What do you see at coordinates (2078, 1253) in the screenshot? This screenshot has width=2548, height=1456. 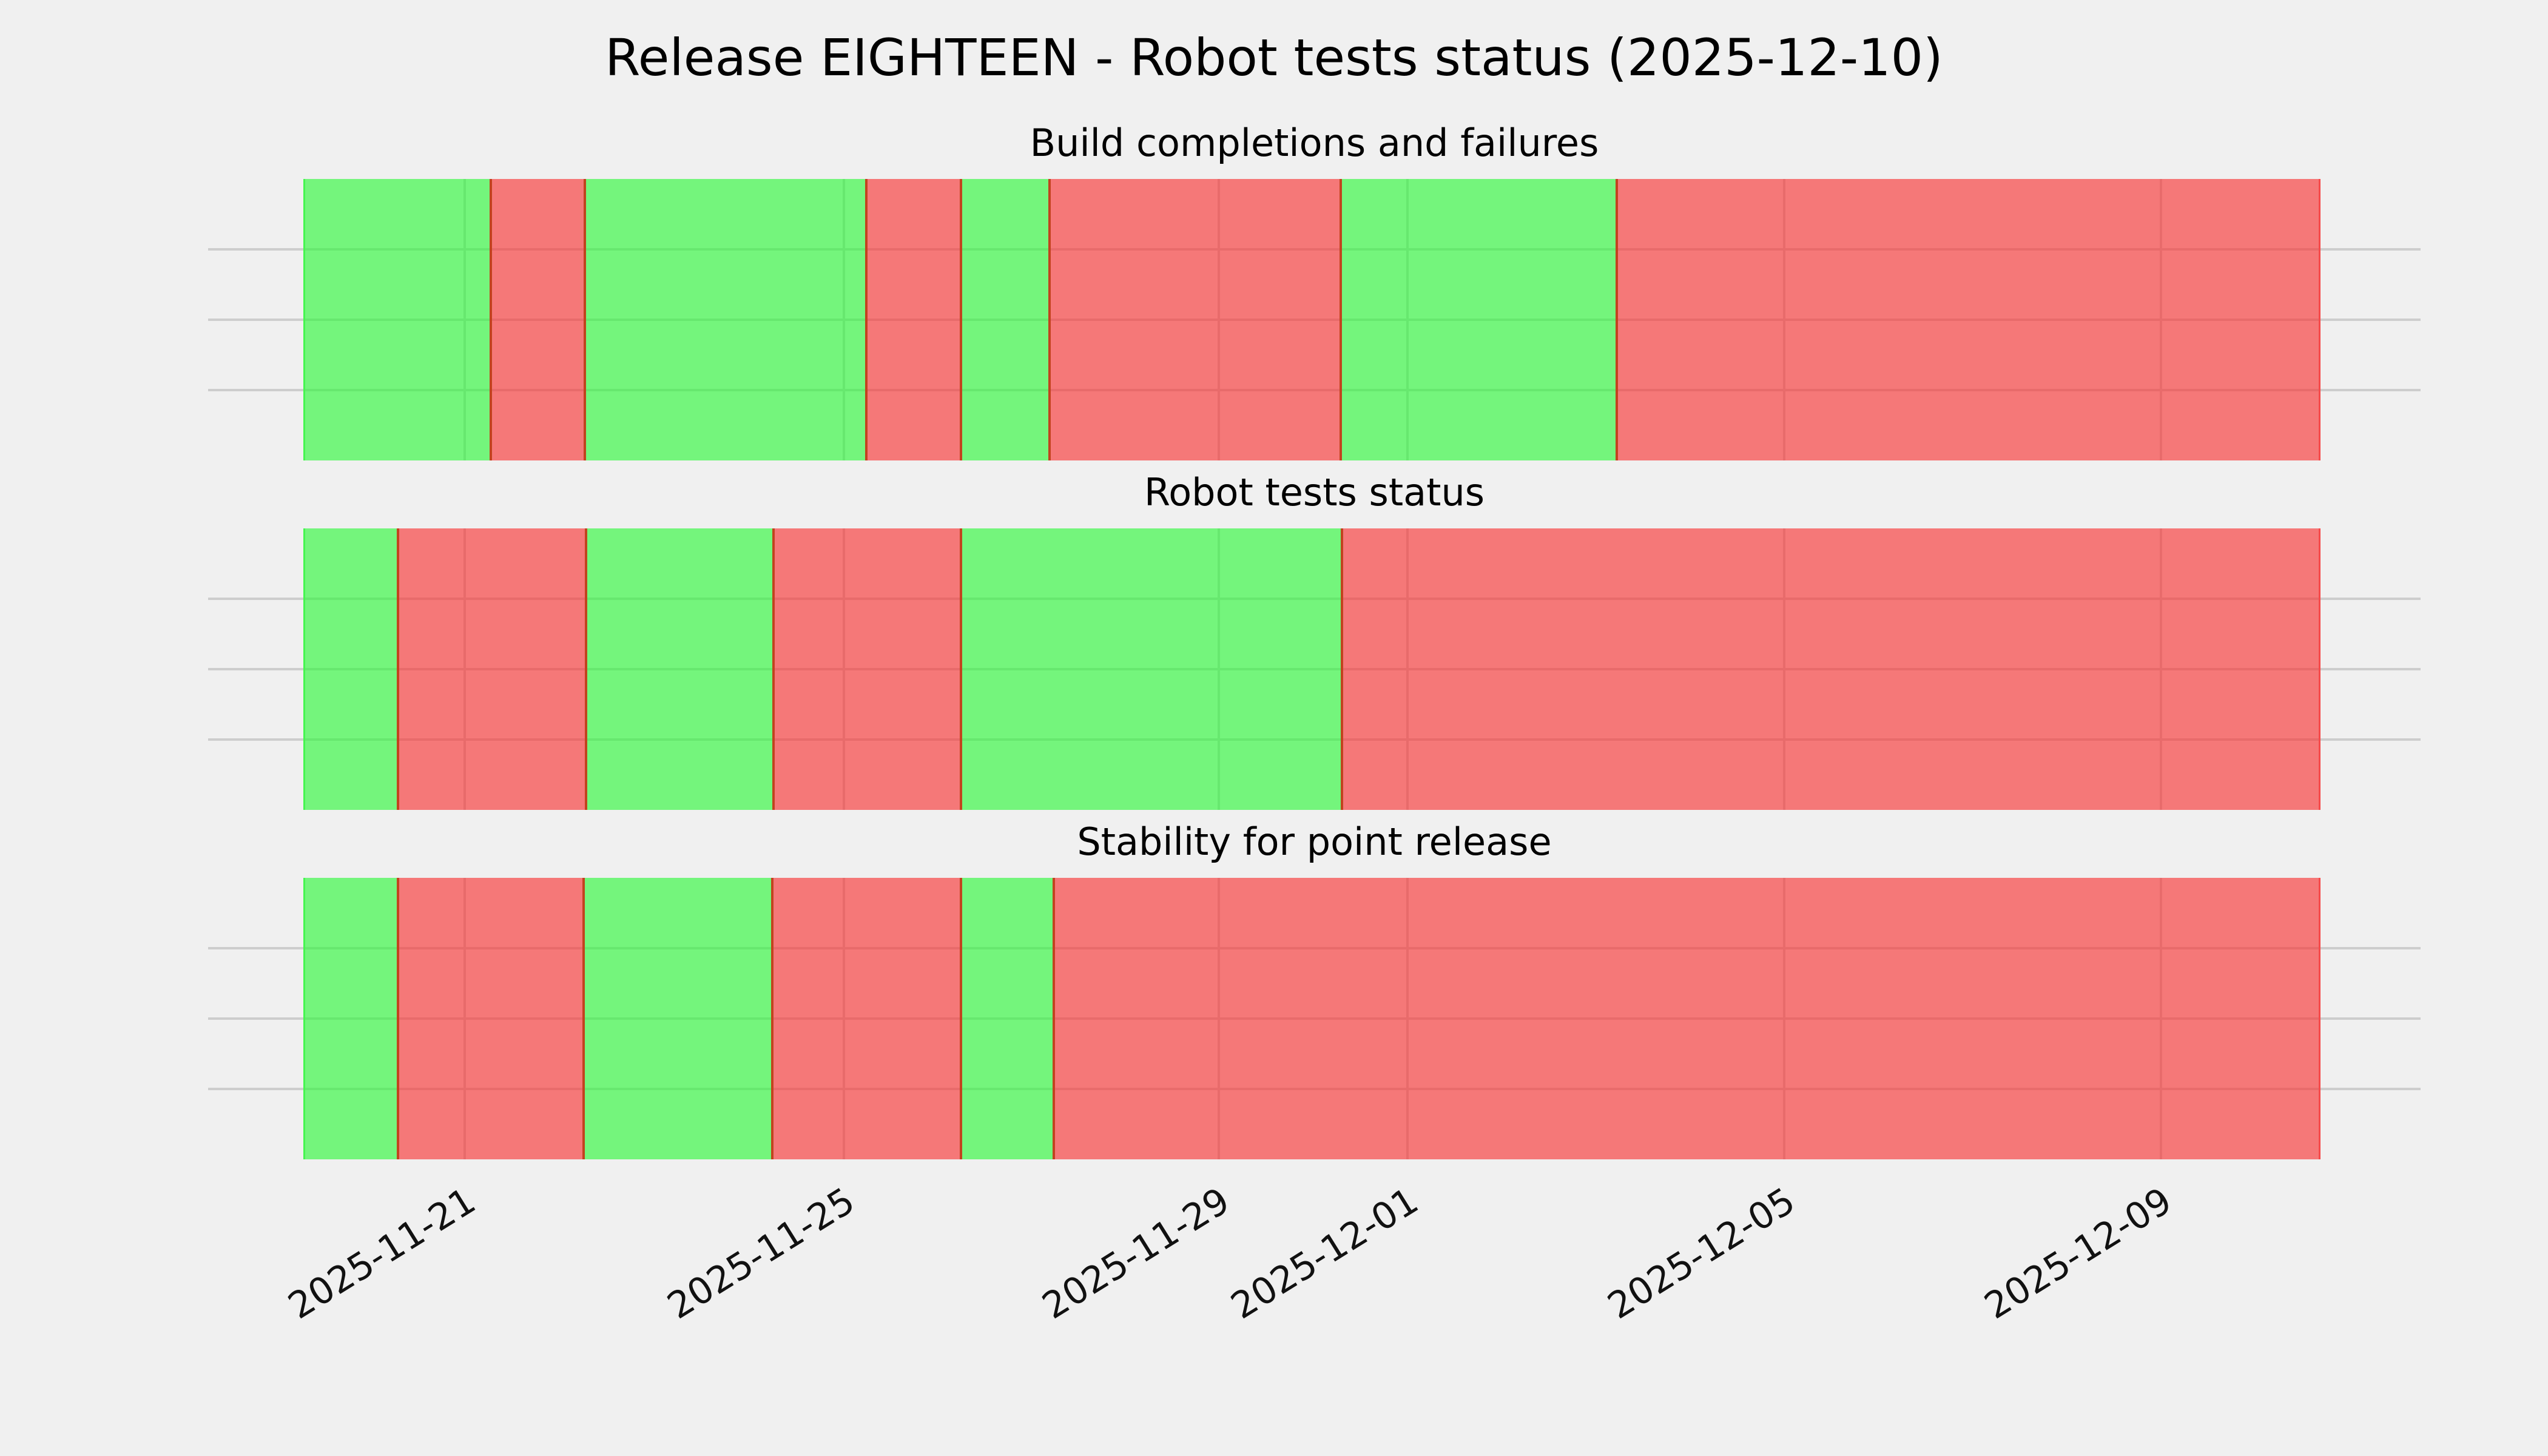 I see `x-tick-label: 2025-12-09` at bounding box center [2078, 1253].